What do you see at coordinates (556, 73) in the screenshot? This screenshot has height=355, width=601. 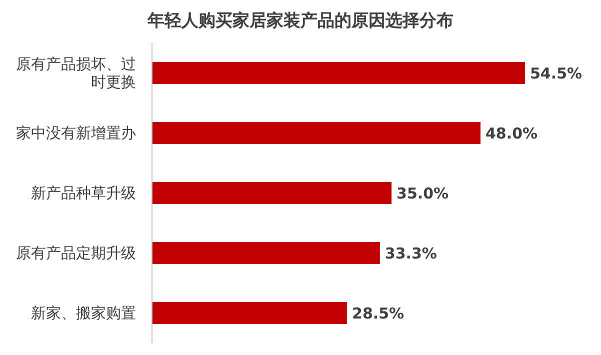 I see `data-label: 54.5%` at bounding box center [556, 73].